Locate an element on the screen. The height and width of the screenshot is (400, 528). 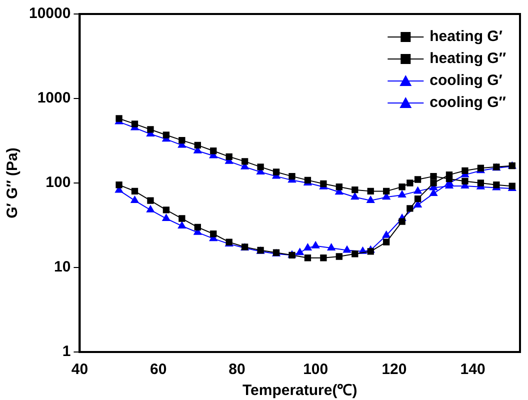
y-tick-label: 1 is located at coordinates (66, 351).